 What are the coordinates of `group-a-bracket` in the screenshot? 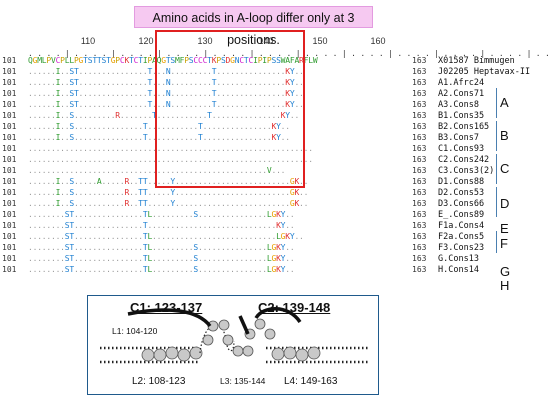 It's located at (496, 103).